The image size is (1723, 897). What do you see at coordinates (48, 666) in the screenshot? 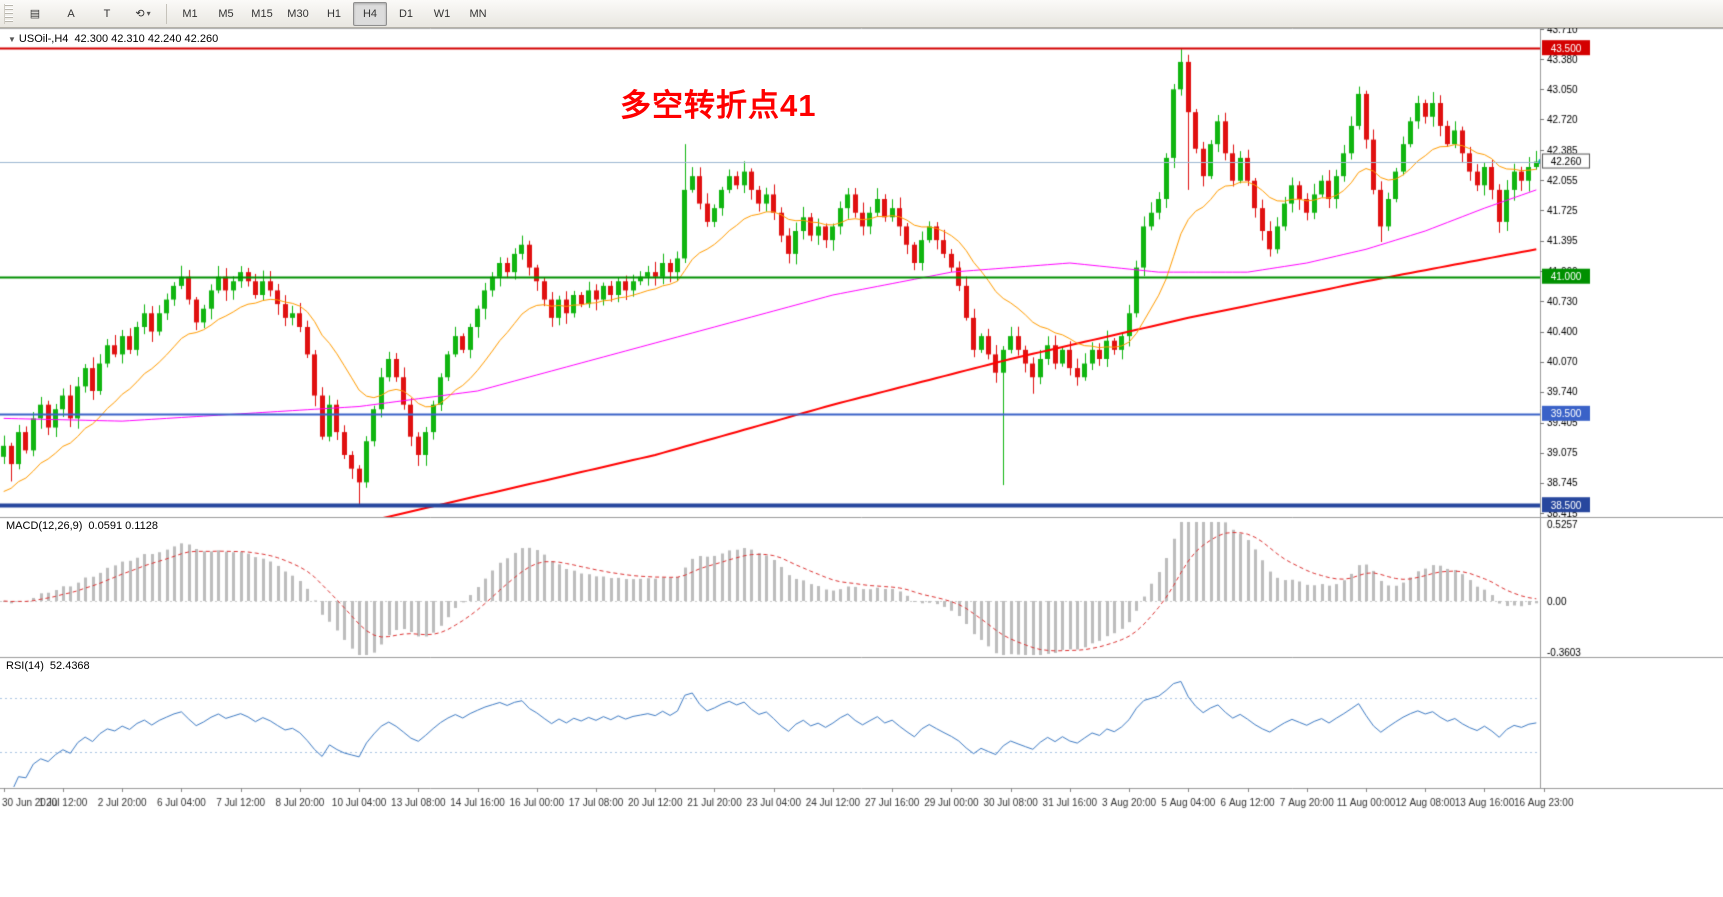
I see `rsi-indicator-title: RSI(14) 52.4368` at bounding box center [48, 666].